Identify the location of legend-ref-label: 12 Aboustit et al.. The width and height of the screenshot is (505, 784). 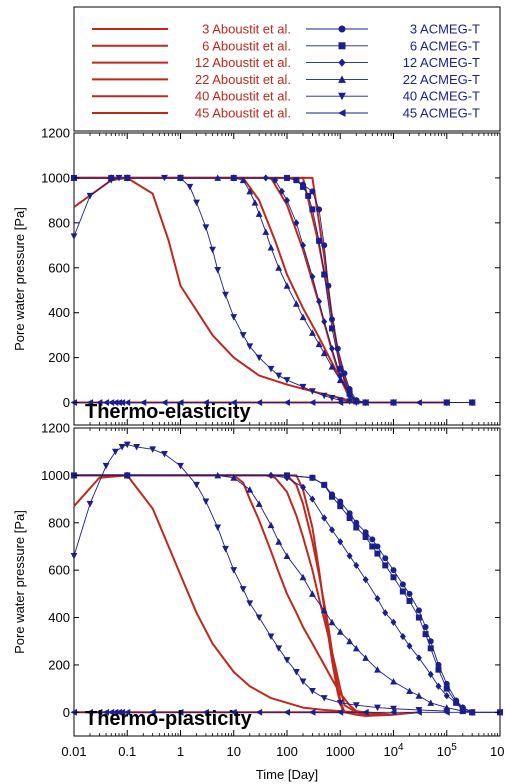
(243, 62).